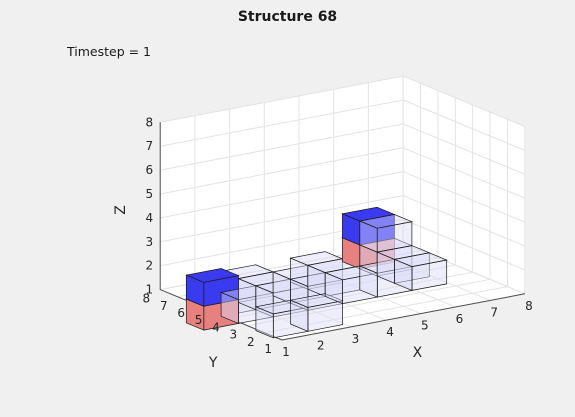 The image size is (575, 417). What do you see at coordinates (287, 17) in the screenshot?
I see `chart-title: Structure 68` at bounding box center [287, 17].